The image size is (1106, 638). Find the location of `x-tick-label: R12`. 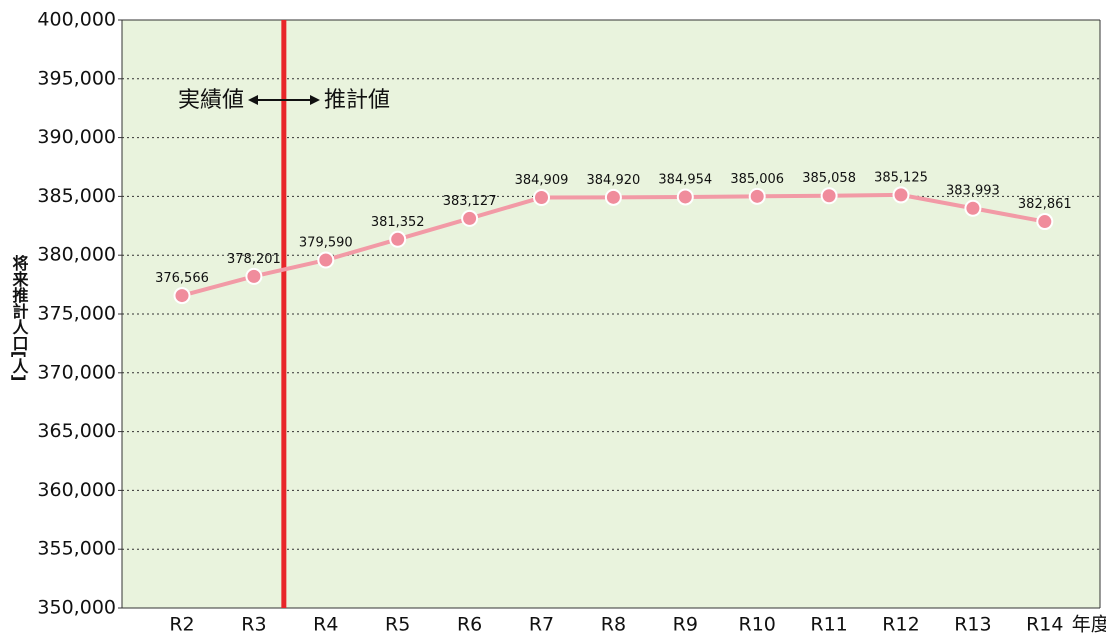

x-tick-label: R12 is located at coordinates (900, 624).